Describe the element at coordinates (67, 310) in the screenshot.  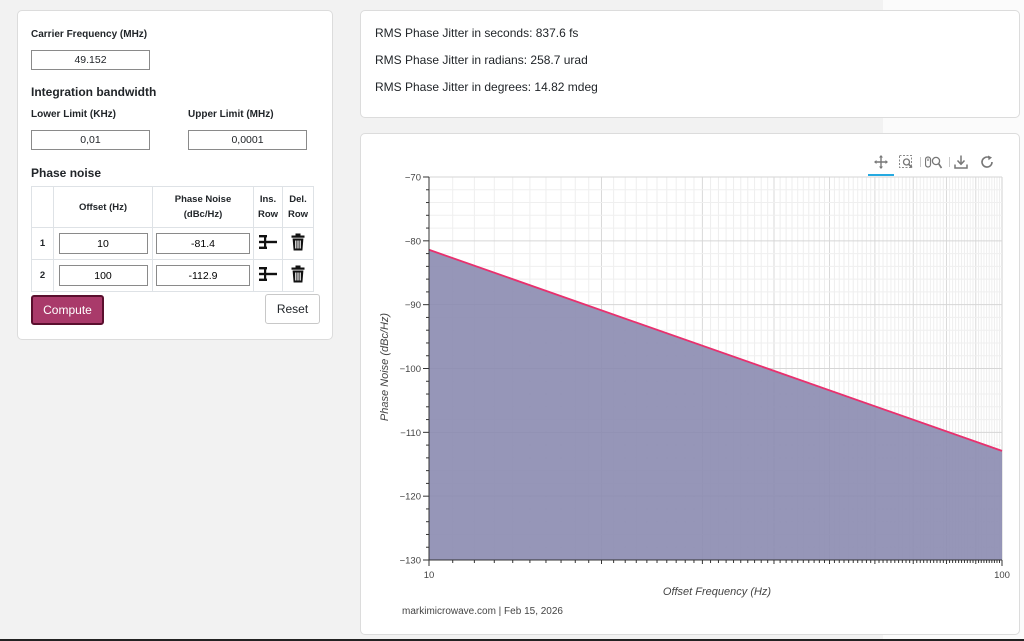
I see `compute-button: Compute` at that location.